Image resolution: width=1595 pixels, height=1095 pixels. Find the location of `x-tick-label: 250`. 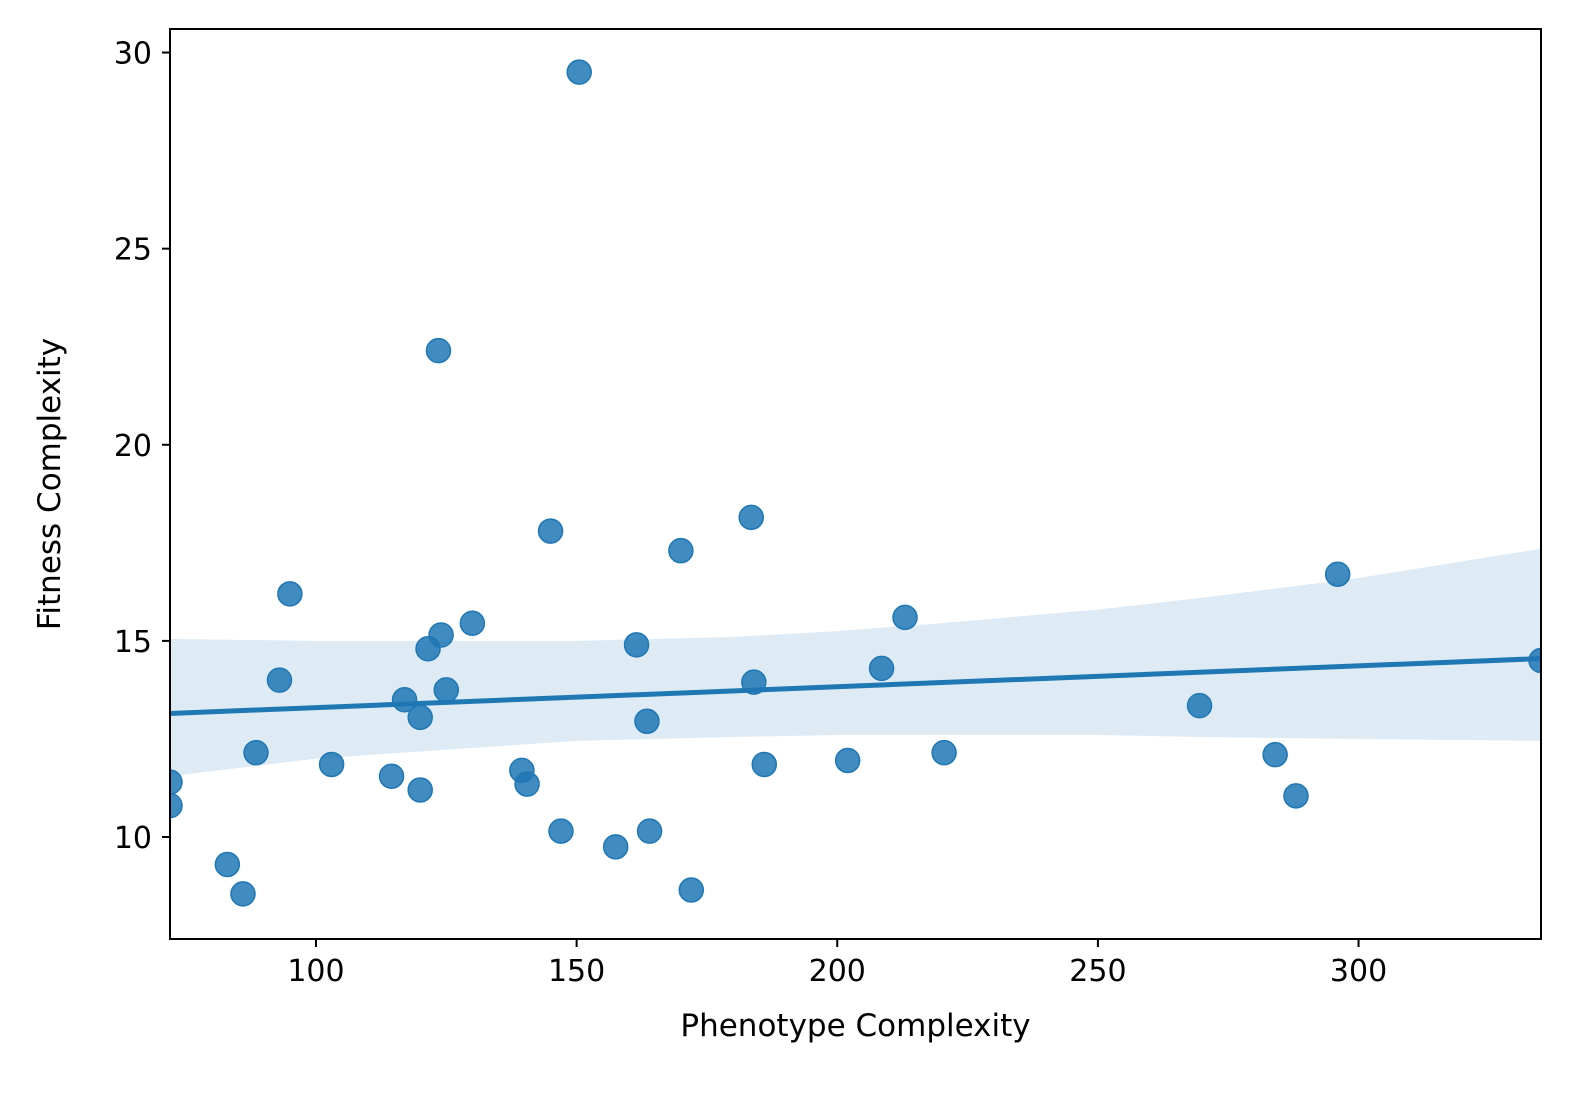

x-tick-label: 250 is located at coordinates (1097, 971).